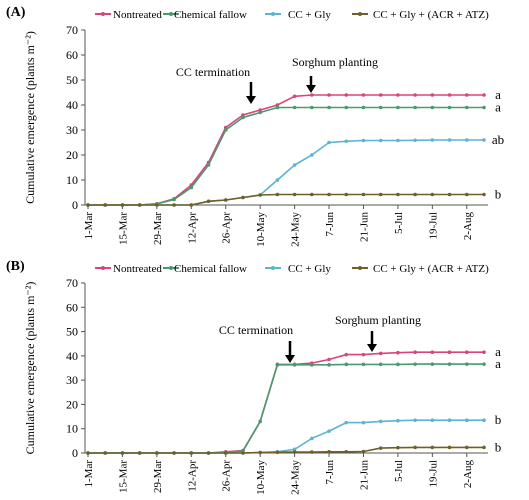  I want to click on significance-letter: a, so click(498, 107).